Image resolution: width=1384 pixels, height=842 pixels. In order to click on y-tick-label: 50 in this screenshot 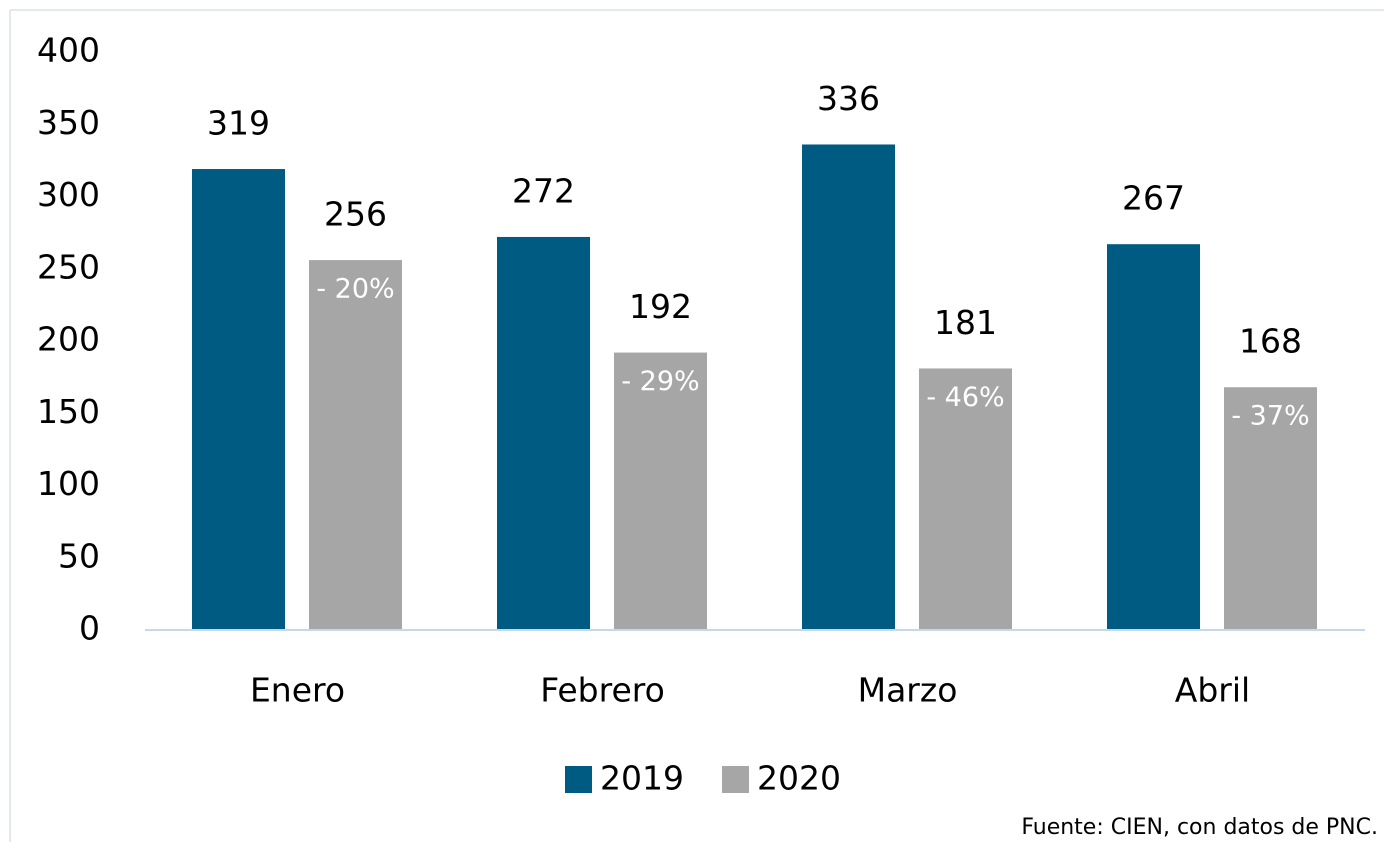, I will do `click(79, 555)`.